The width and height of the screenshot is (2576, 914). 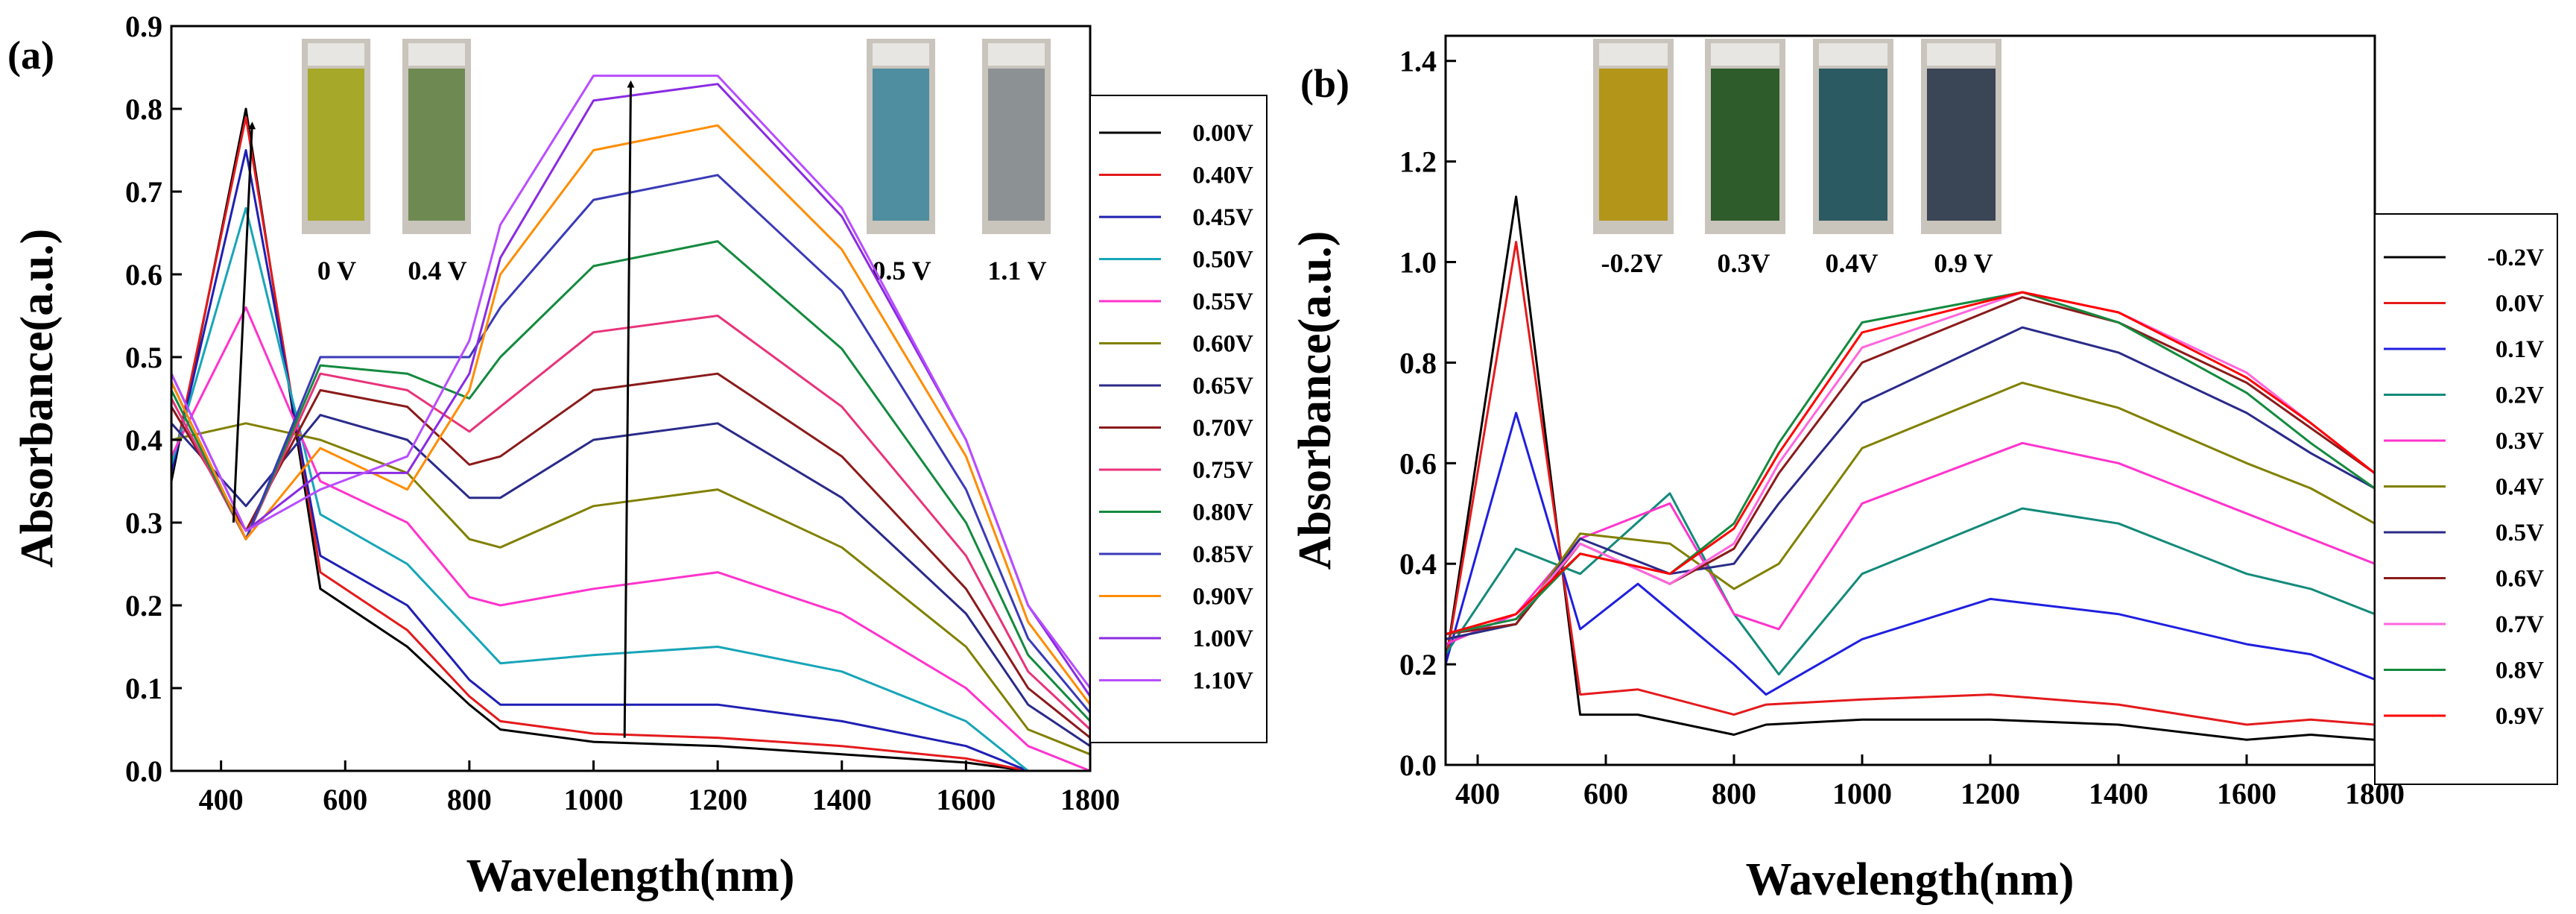 What do you see at coordinates (1222, 597) in the screenshot?
I see `legend-label: 0.90V` at bounding box center [1222, 597].